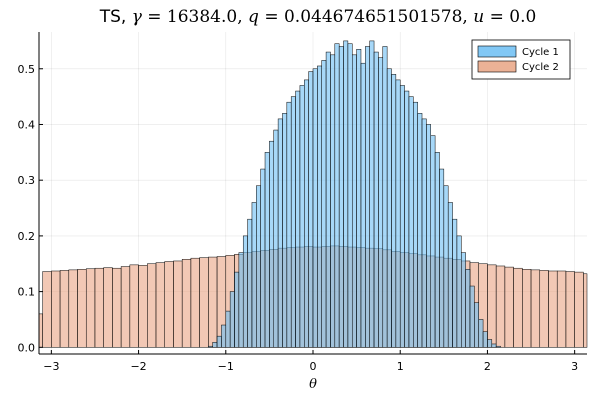 The height and width of the screenshot is (400, 600). I want to click on x-tick-label: −2, so click(138, 366).